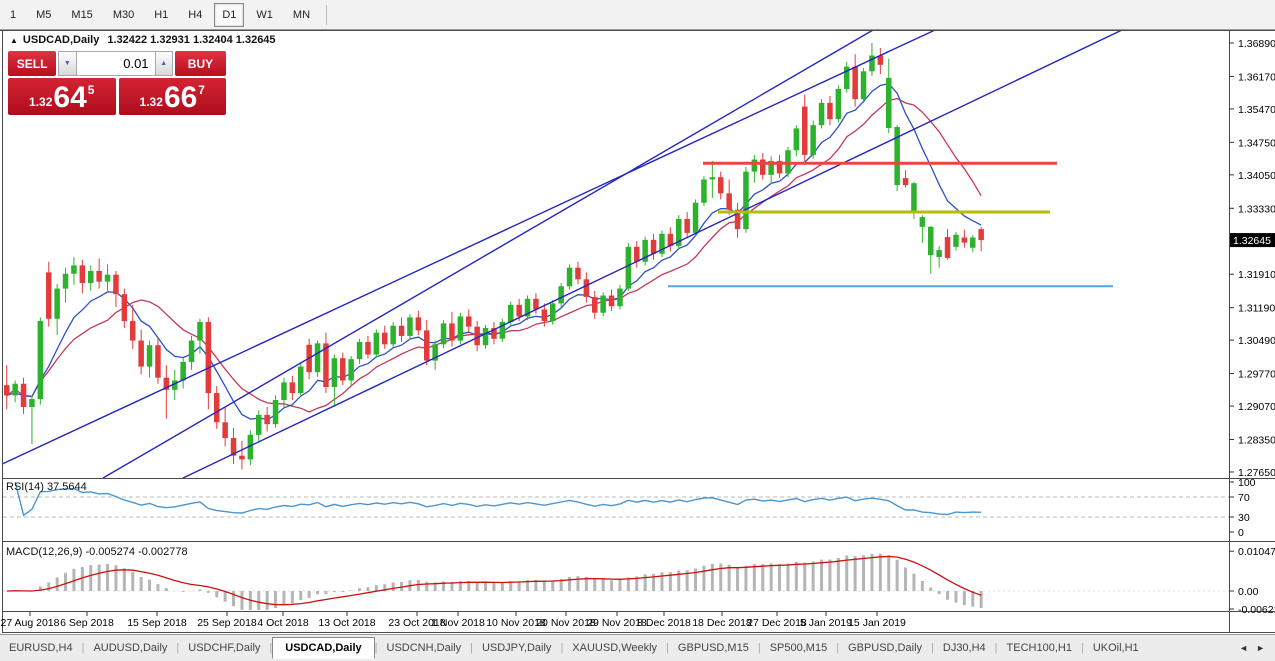 The height and width of the screenshot is (661, 1275). I want to click on chart-tab-usdjpy-daily: USDJPY,Daily, so click(516, 648).